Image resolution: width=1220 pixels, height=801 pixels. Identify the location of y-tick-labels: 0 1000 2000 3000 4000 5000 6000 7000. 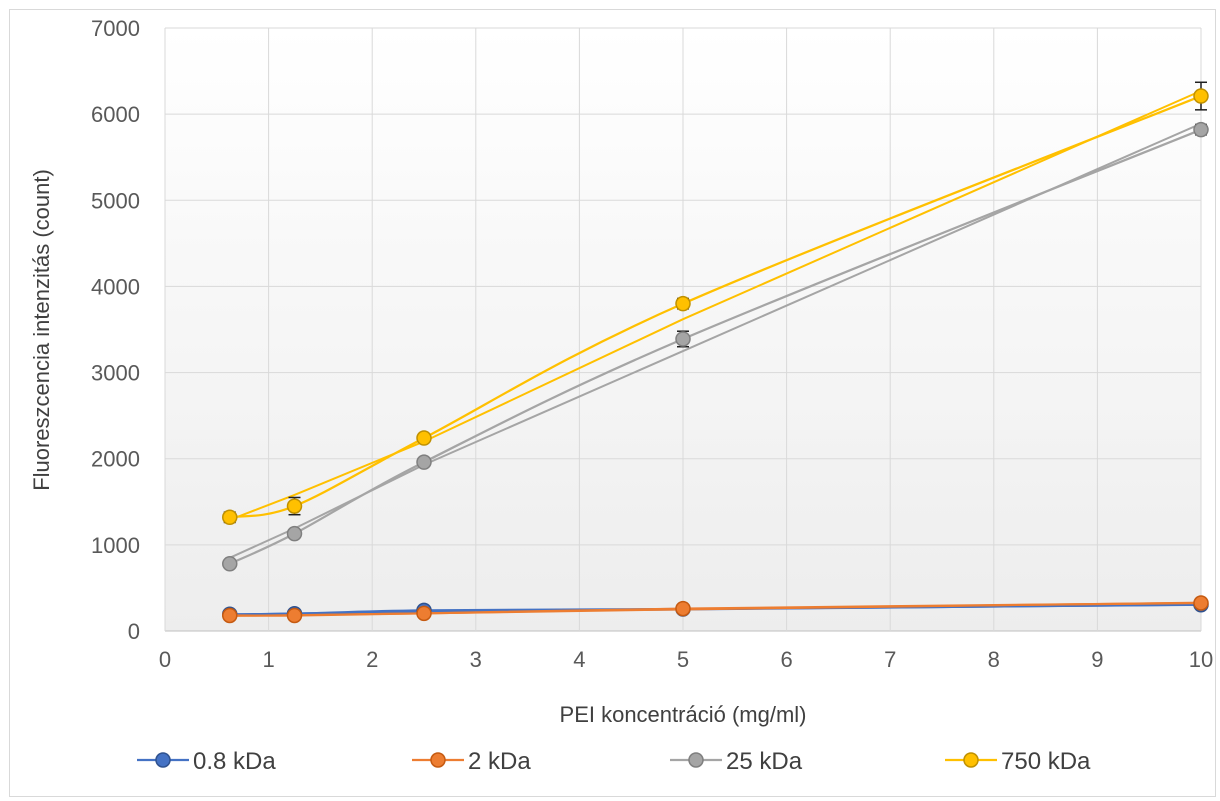
(115, 330).